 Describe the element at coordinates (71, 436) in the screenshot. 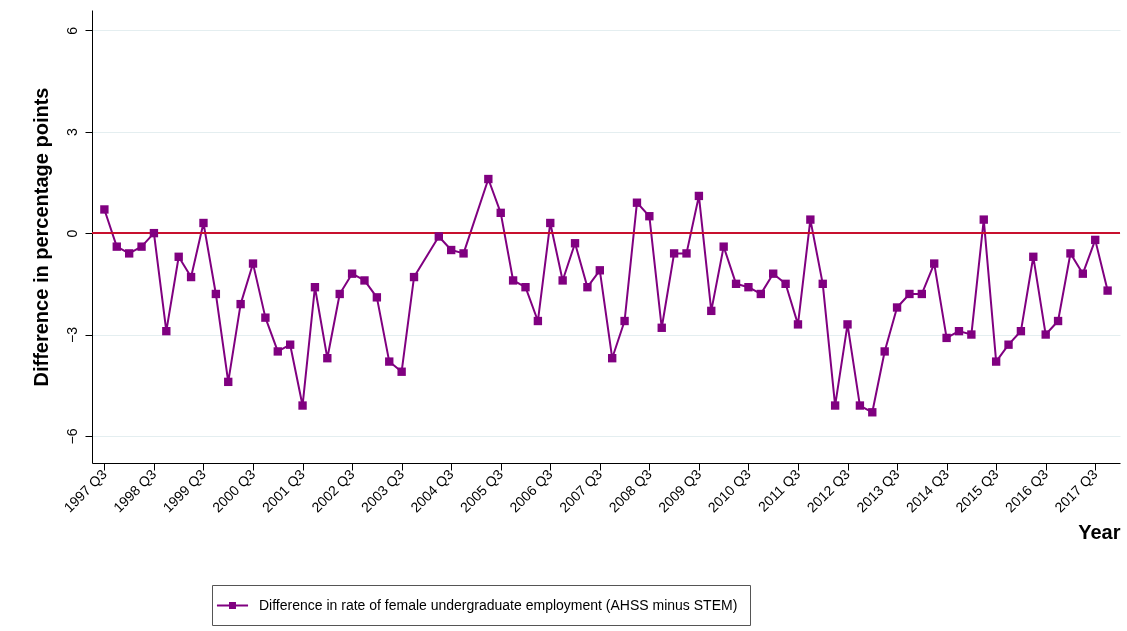

I see `y-tick-label: −6` at that location.